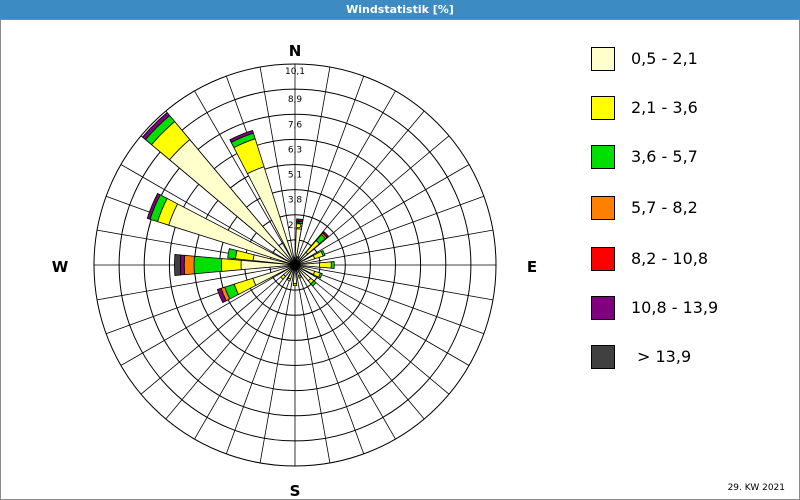  What do you see at coordinates (295, 72) in the screenshot?
I see `radial-tick-label: 10,1` at bounding box center [295, 72].